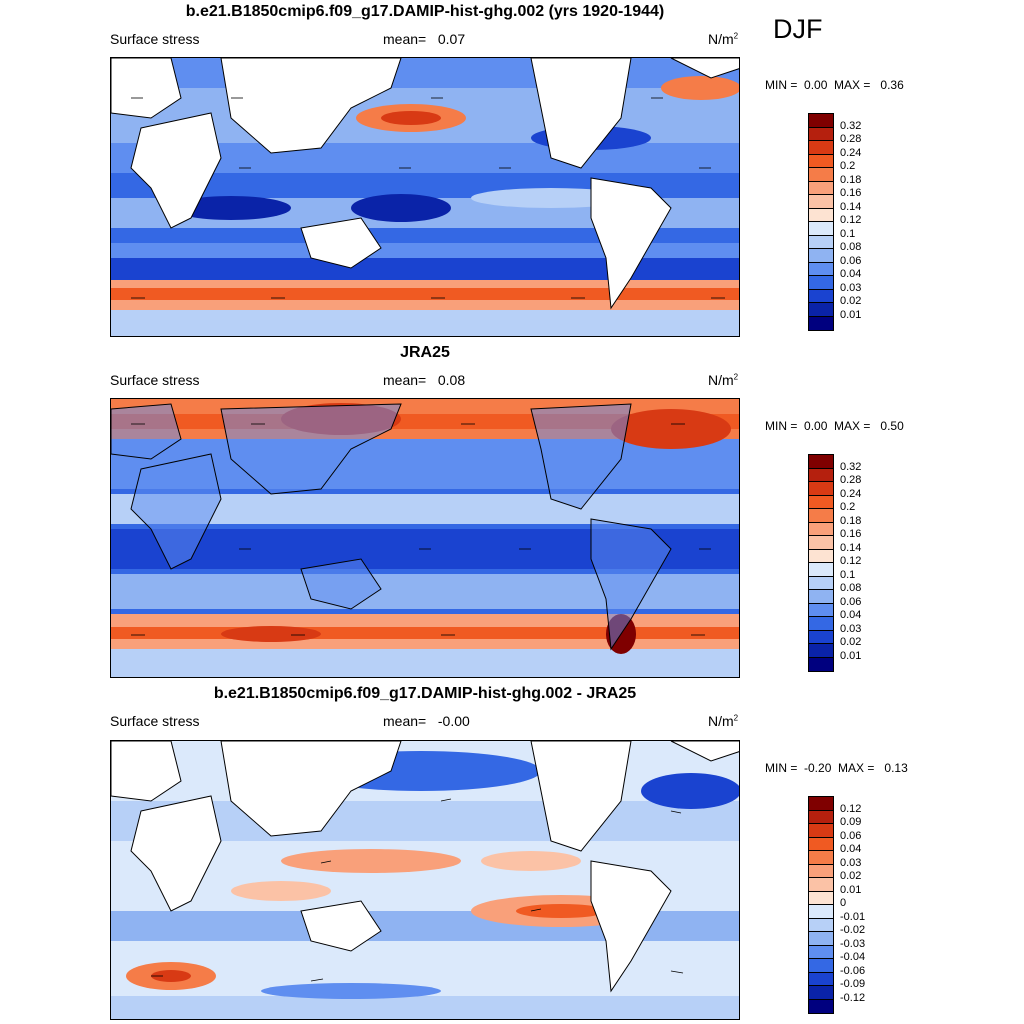  I want to click on panel-3-mean: mean= -0.00, so click(426, 721).